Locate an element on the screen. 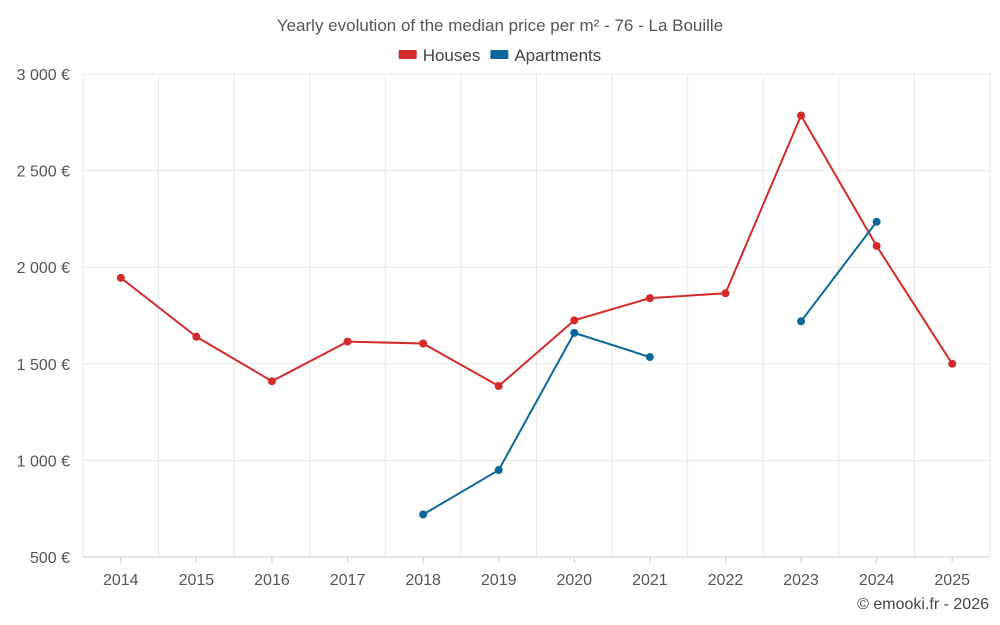 The image size is (1000, 625). y-tick-label: 2 000 € is located at coordinates (43, 268).